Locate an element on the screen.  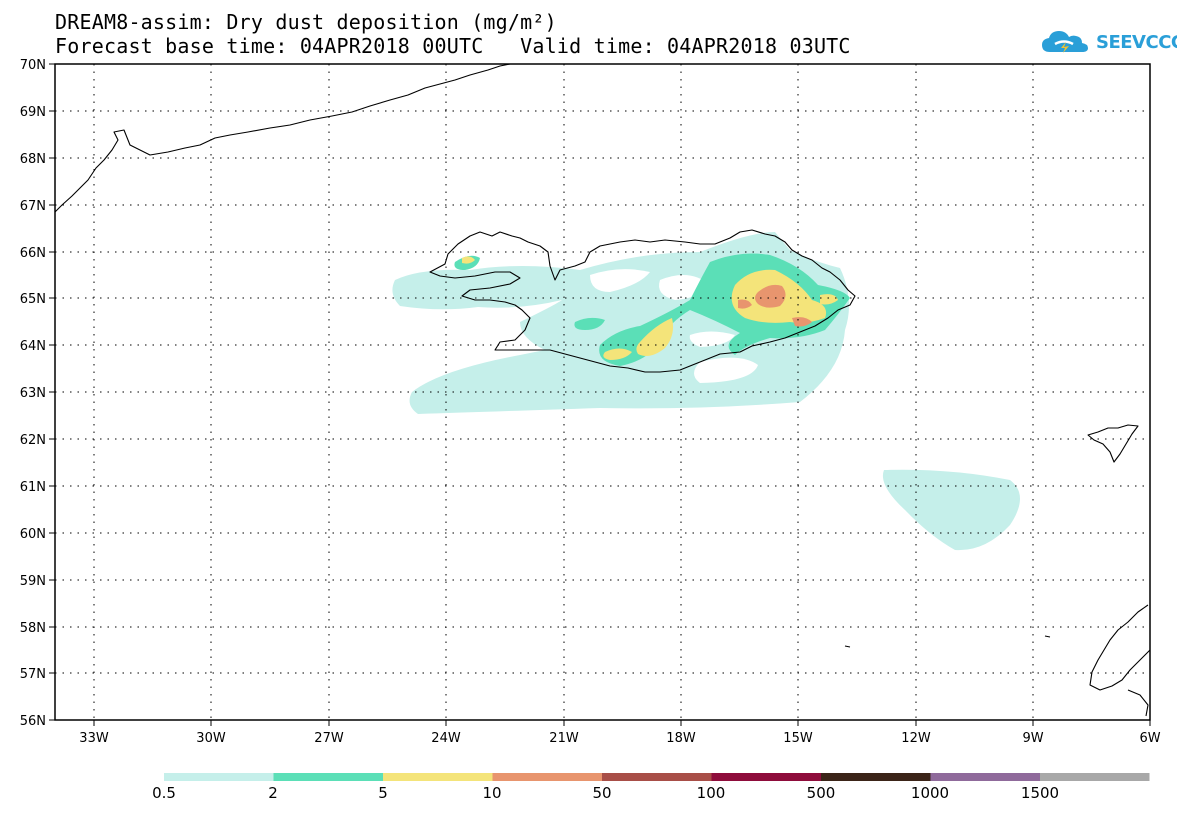
lon-label: 18W is located at coordinates (681, 738).